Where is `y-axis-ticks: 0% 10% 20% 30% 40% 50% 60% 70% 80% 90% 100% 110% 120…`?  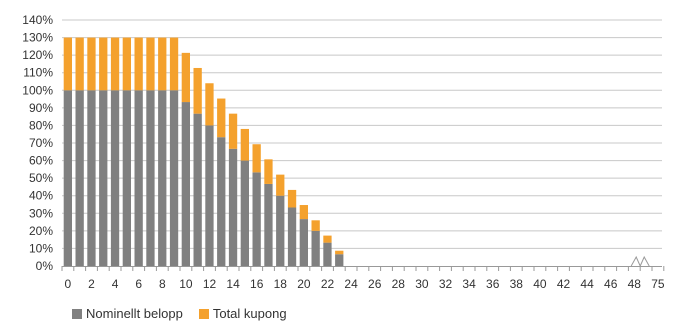 y-axis-ticks: 0% 10% 20% 30% 40% 50% 60% 70% 80% 90% 100% 110% 120… is located at coordinates (37, 143).